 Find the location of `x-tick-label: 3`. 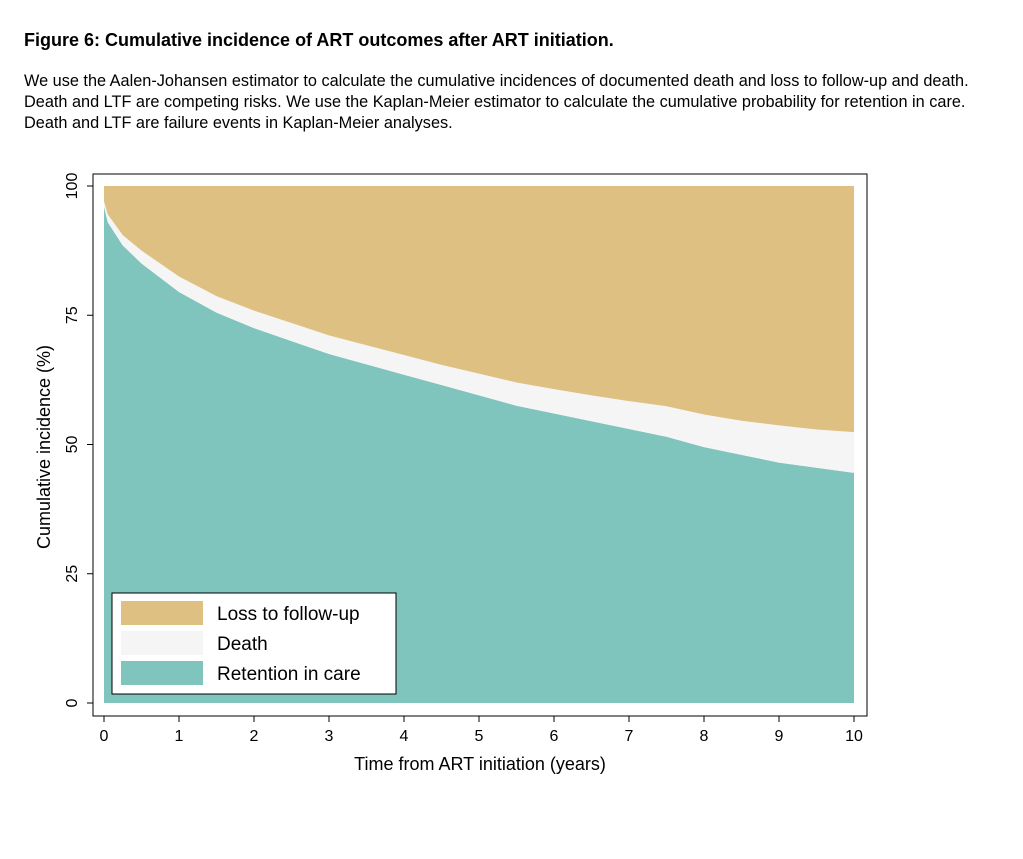

x-tick-label: 3 is located at coordinates (329, 736).